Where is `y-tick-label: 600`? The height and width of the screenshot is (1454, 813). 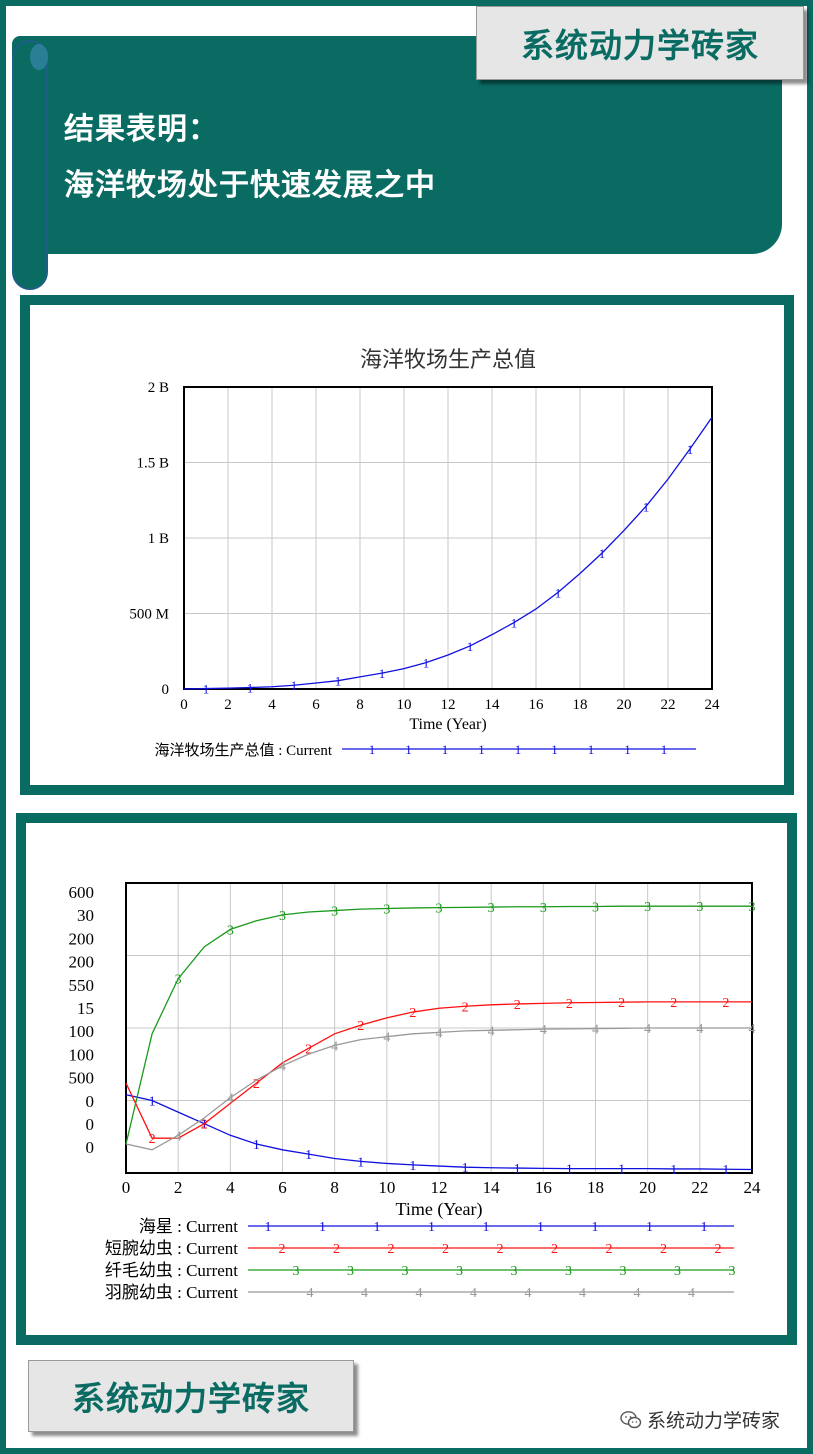
y-tick-label: 600 is located at coordinates (82, 892).